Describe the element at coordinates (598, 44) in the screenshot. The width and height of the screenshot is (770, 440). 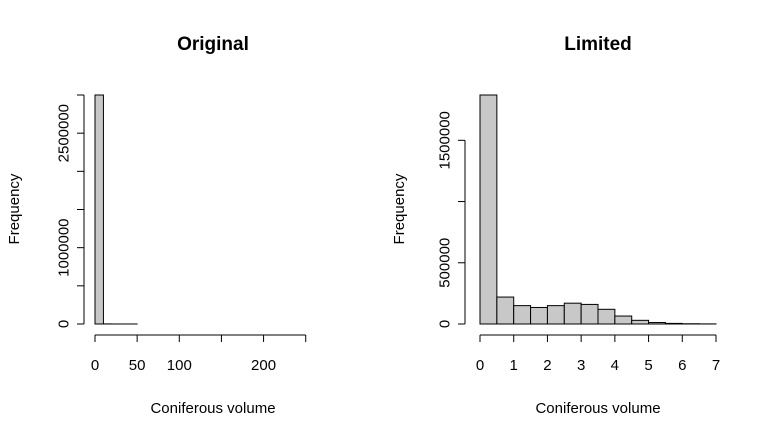
I see `chart-title: Limited` at that location.